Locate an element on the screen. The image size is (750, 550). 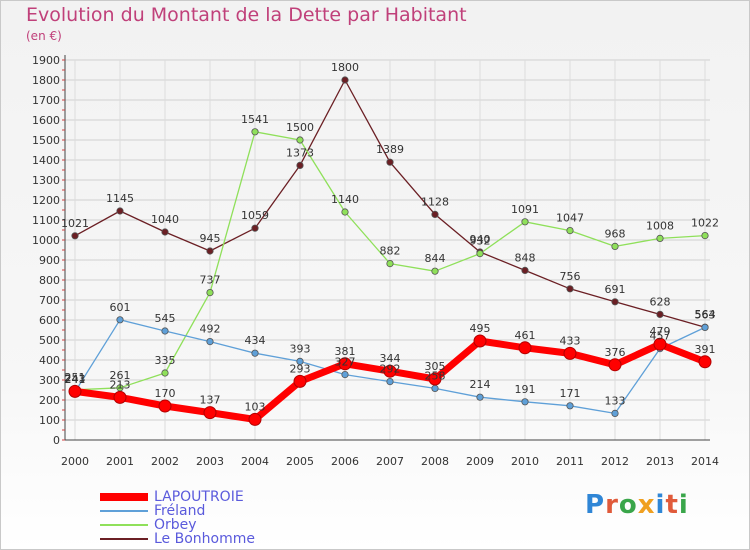
data-label: 137 is located at coordinates (210, 400).